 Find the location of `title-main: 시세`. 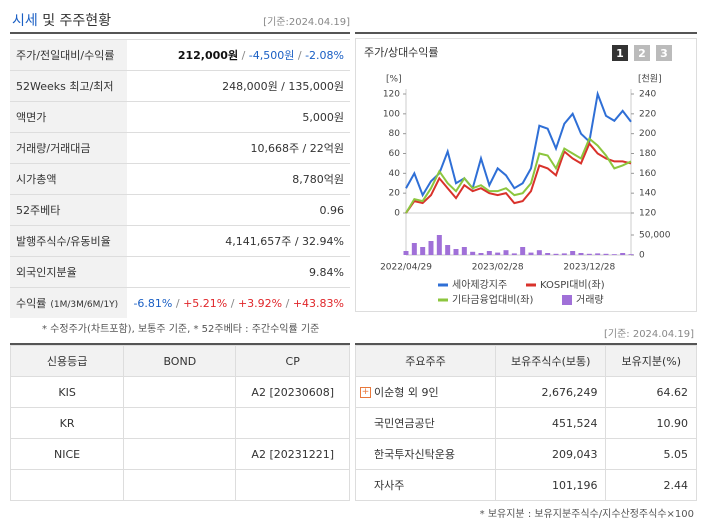

title-main: 시세 is located at coordinates (25, 21).